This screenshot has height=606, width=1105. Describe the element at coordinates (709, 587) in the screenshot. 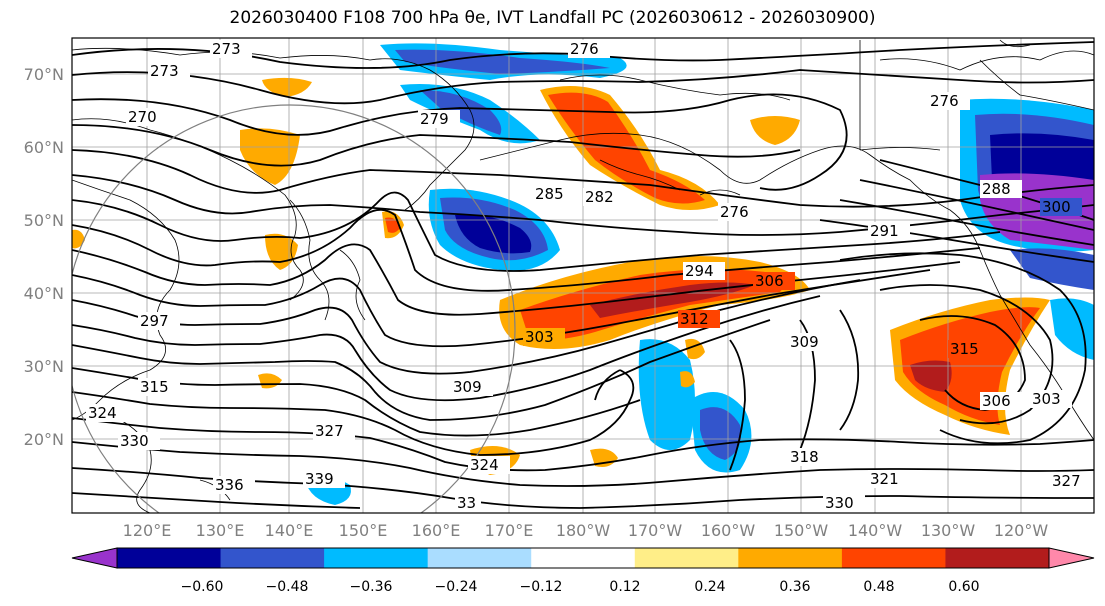

I see `cbar-tick-024: 0.24` at that location.